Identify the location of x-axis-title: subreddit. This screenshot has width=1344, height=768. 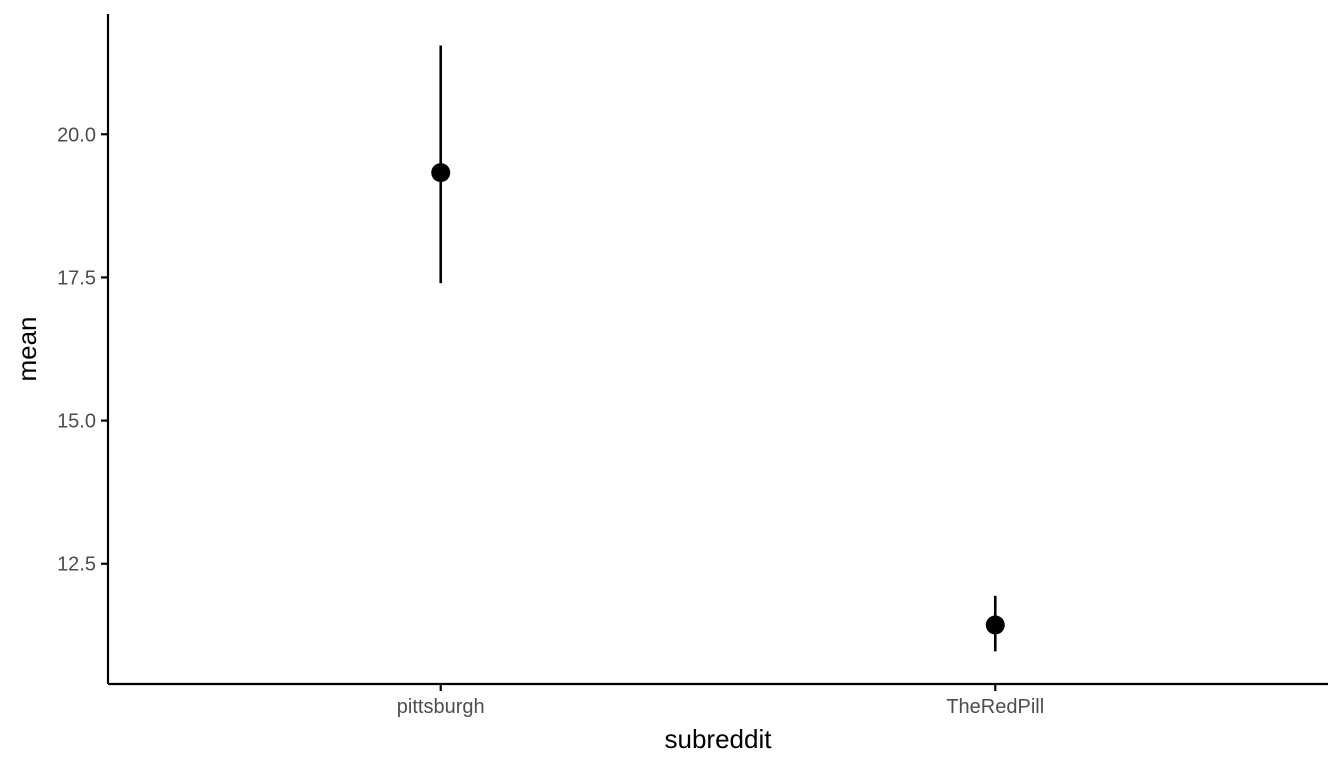
(719, 739).